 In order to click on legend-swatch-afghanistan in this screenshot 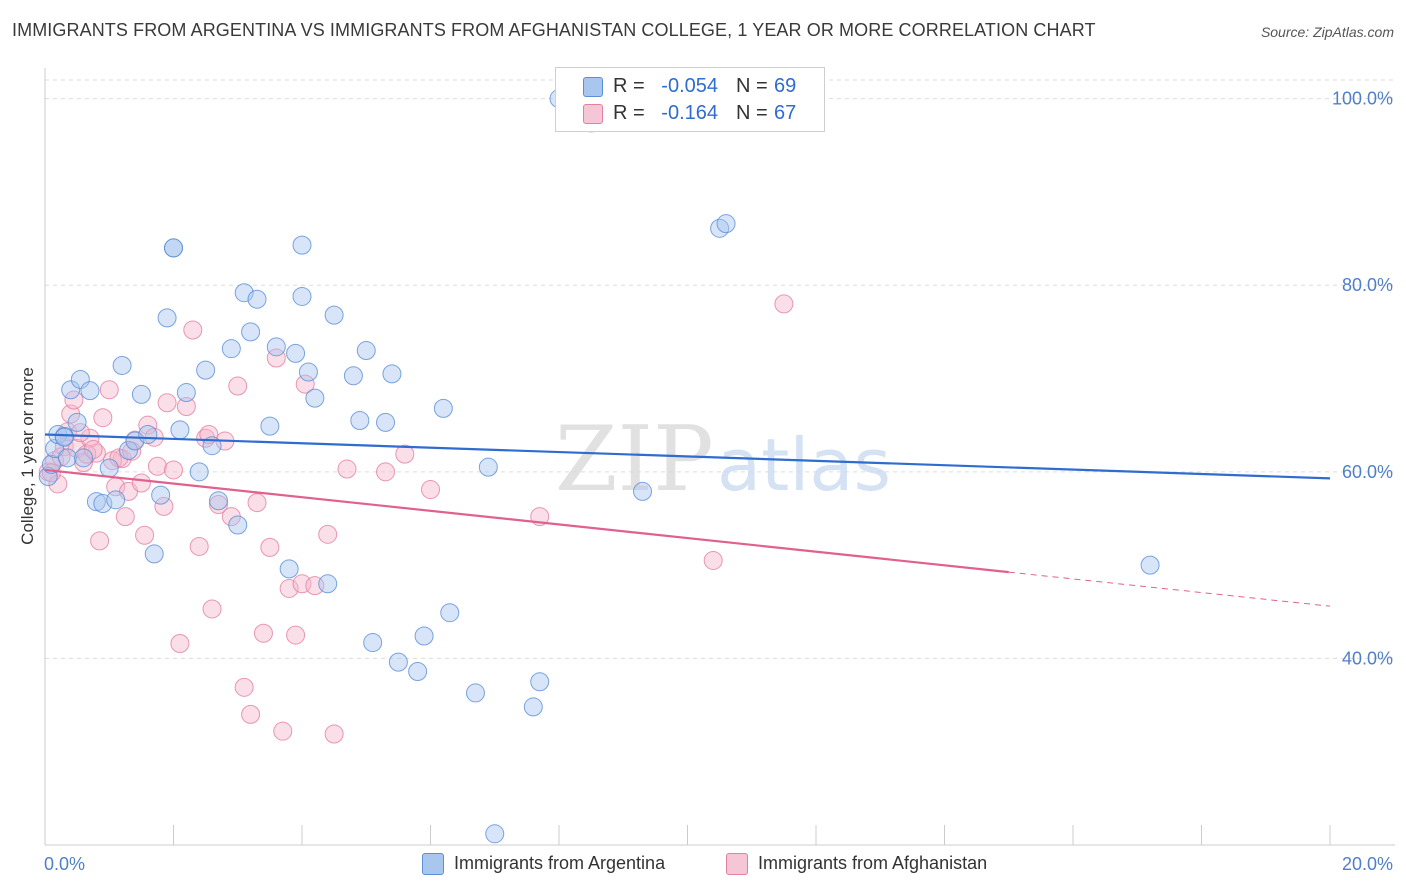, I will do `click(593, 114)`.